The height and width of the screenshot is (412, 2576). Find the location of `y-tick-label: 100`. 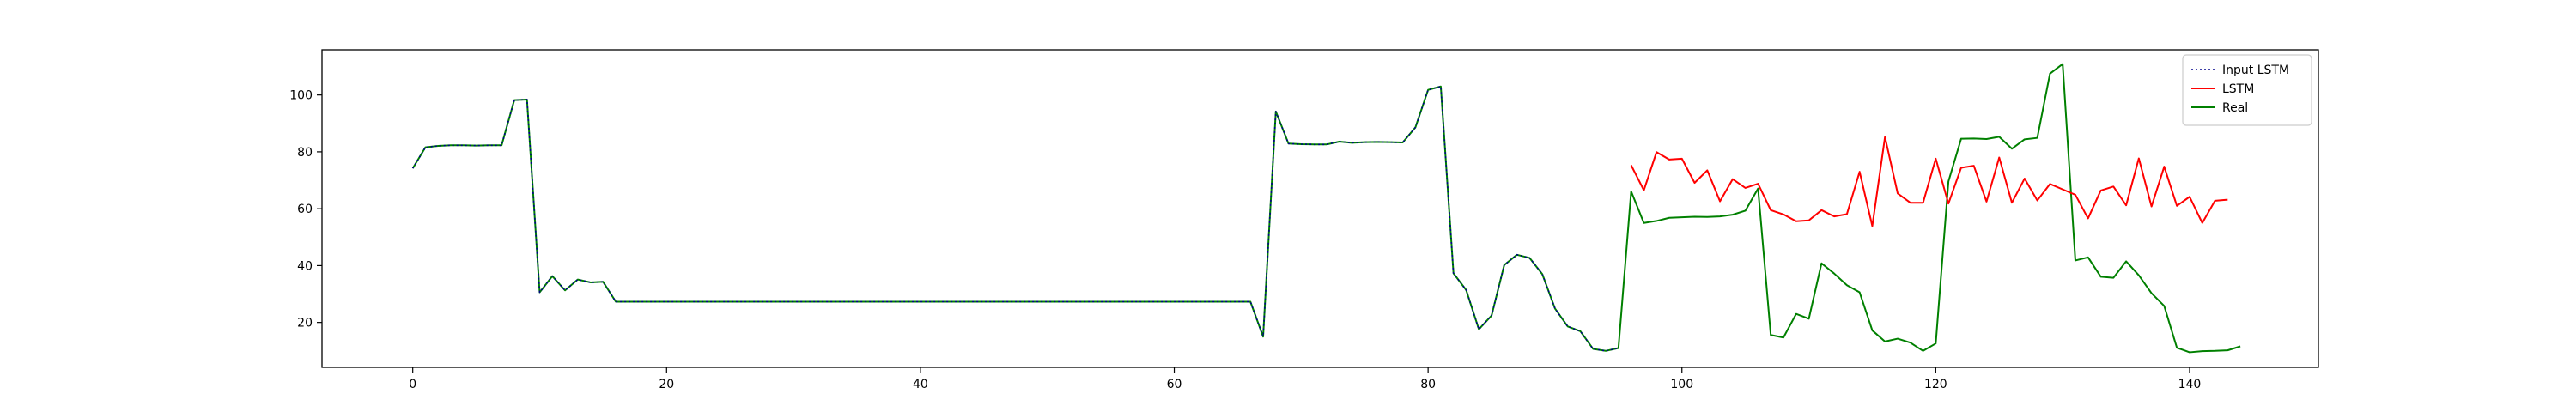

y-tick-label: 100 is located at coordinates (301, 96).